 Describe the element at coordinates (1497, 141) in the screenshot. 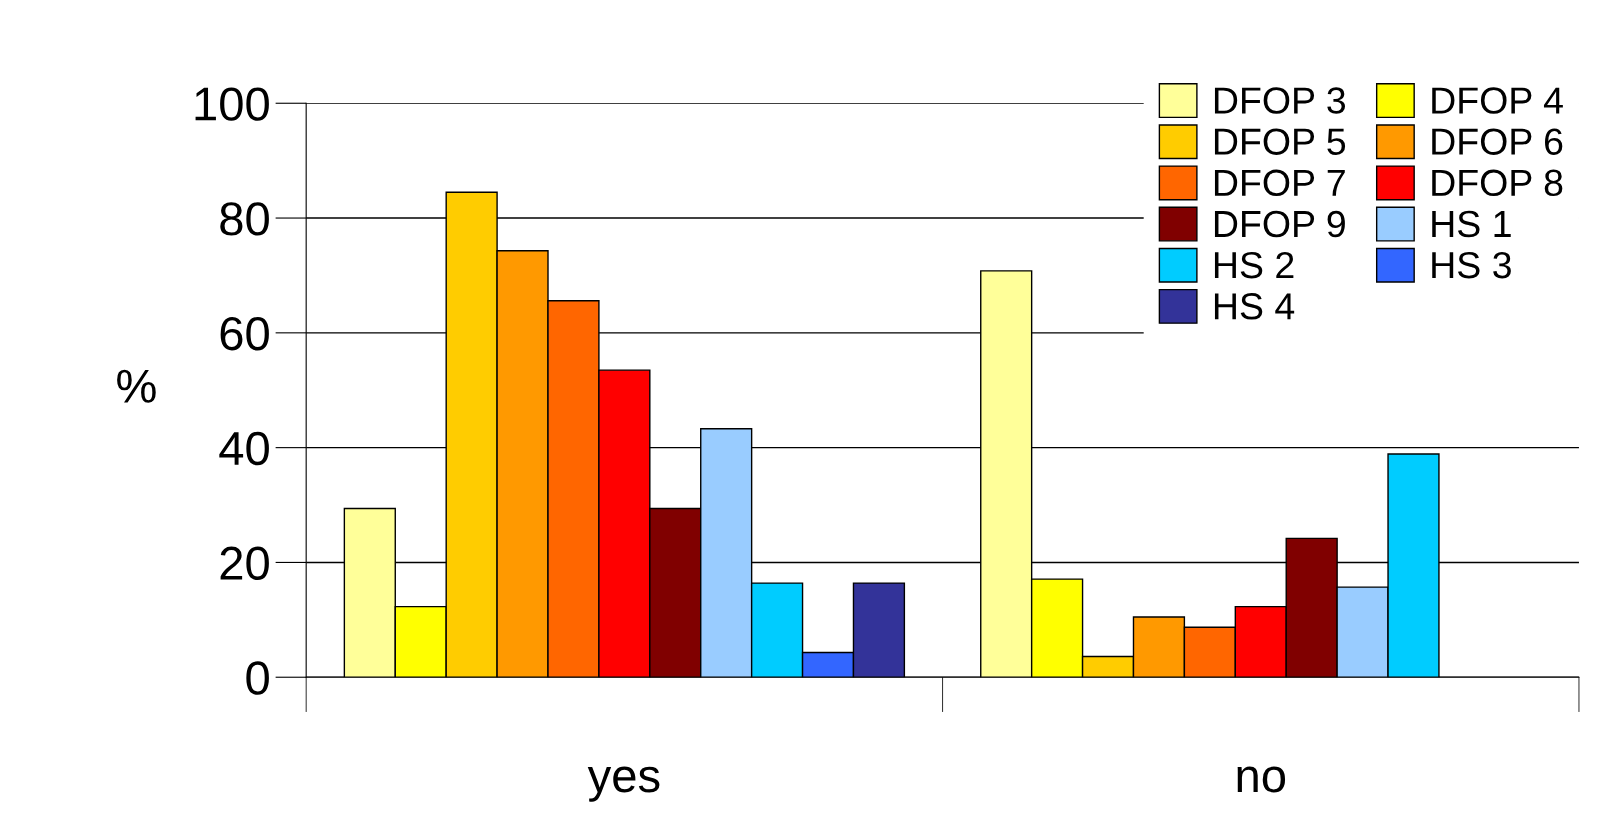

I see `legend-label: DFOP 6` at that location.